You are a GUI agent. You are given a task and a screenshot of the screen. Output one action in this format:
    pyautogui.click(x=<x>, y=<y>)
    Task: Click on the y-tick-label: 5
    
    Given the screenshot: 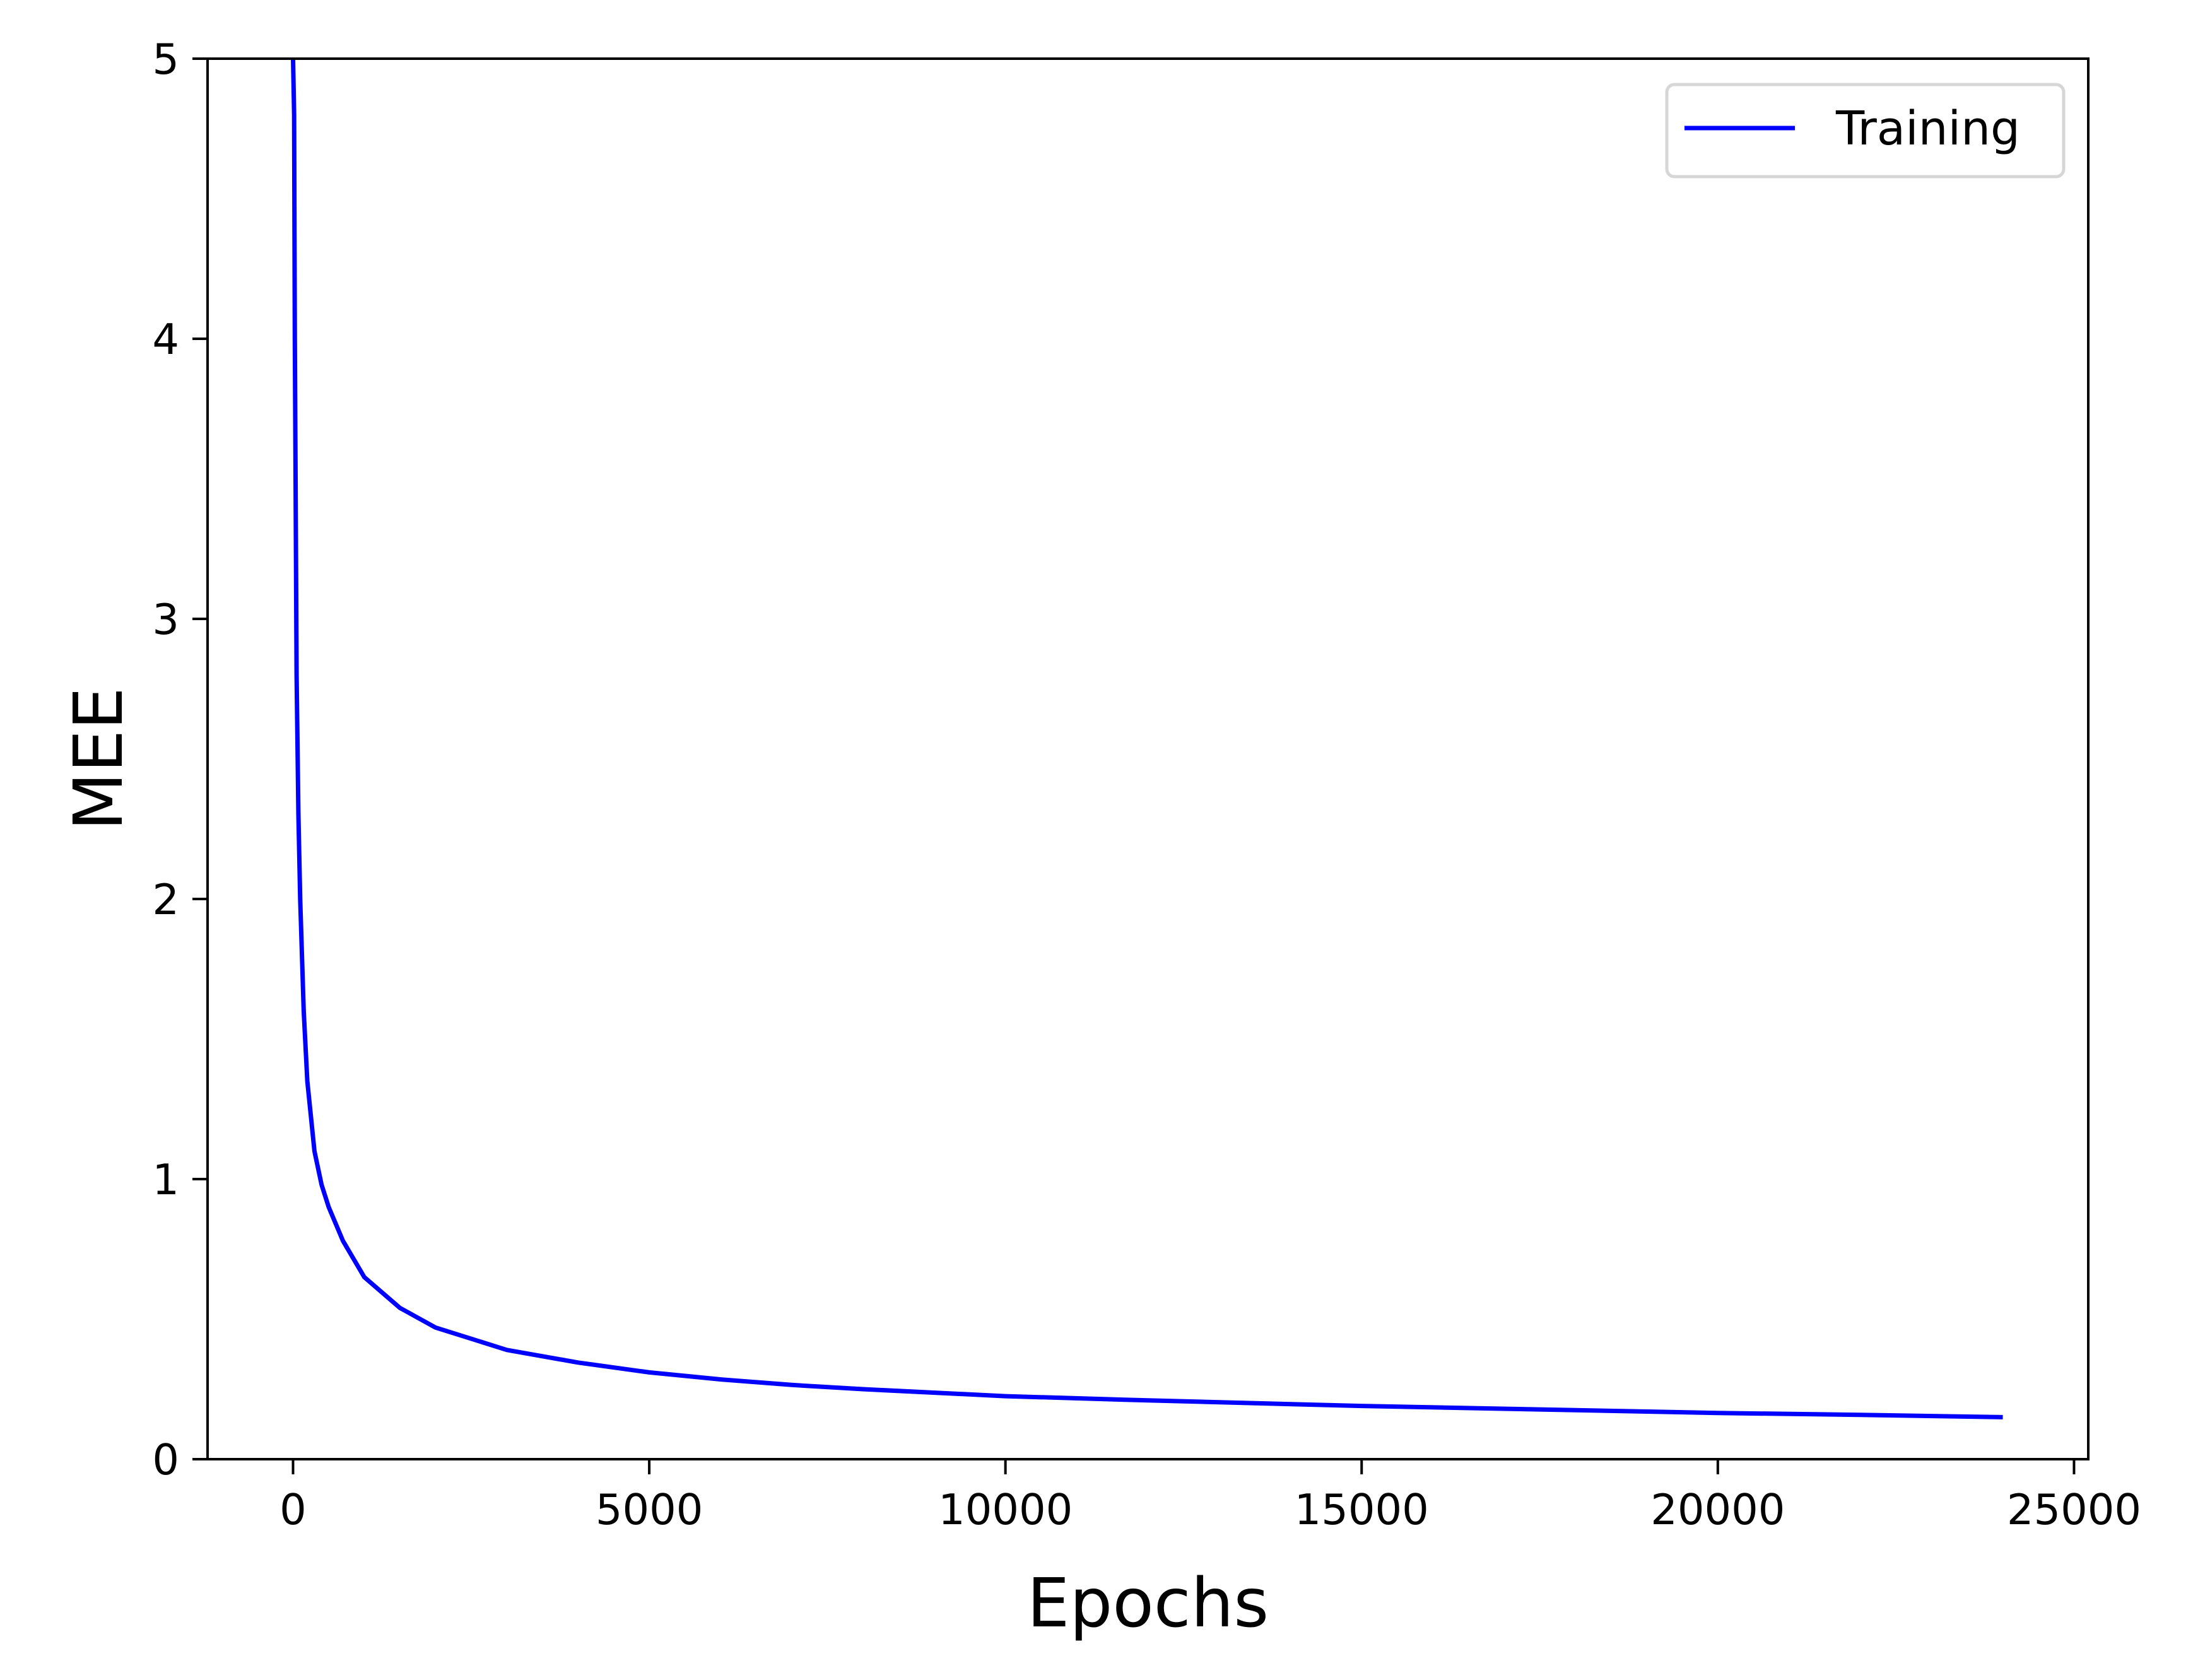 What is the action you would take?
    pyautogui.click(x=165, y=59)
    